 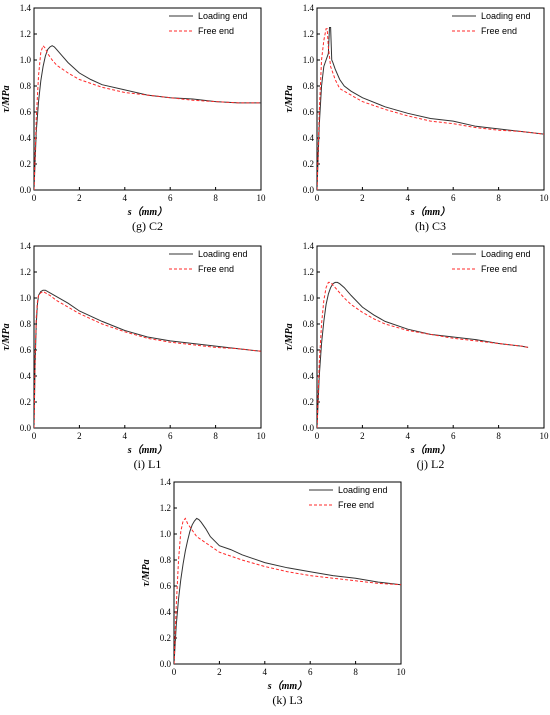 What do you see at coordinates (148, 464) in the screenshot?
I see `panel-caption: (i) L1` at bounding box center [148, 464].